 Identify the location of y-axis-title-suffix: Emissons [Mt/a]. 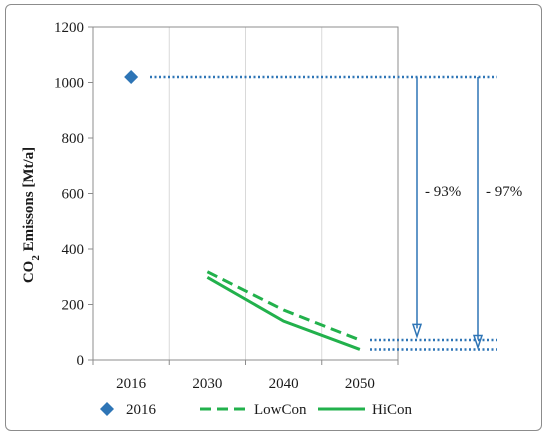
(29, 201).